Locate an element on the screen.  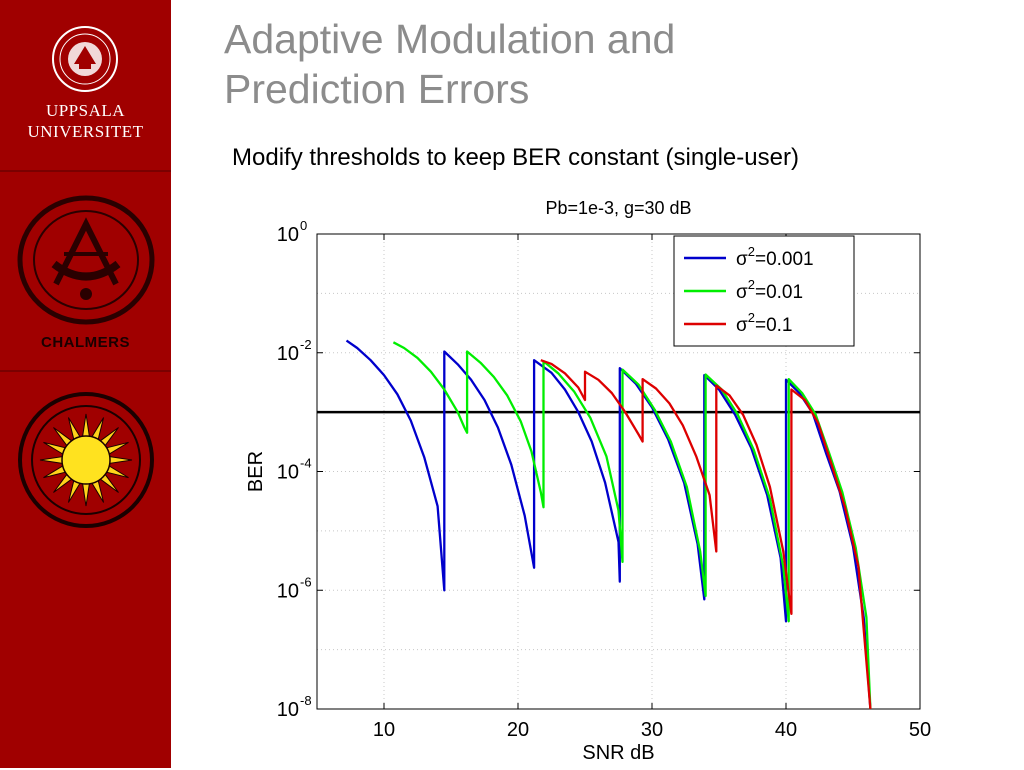
karlstad-sun-seal-icon is located at coordinates (86, 460).